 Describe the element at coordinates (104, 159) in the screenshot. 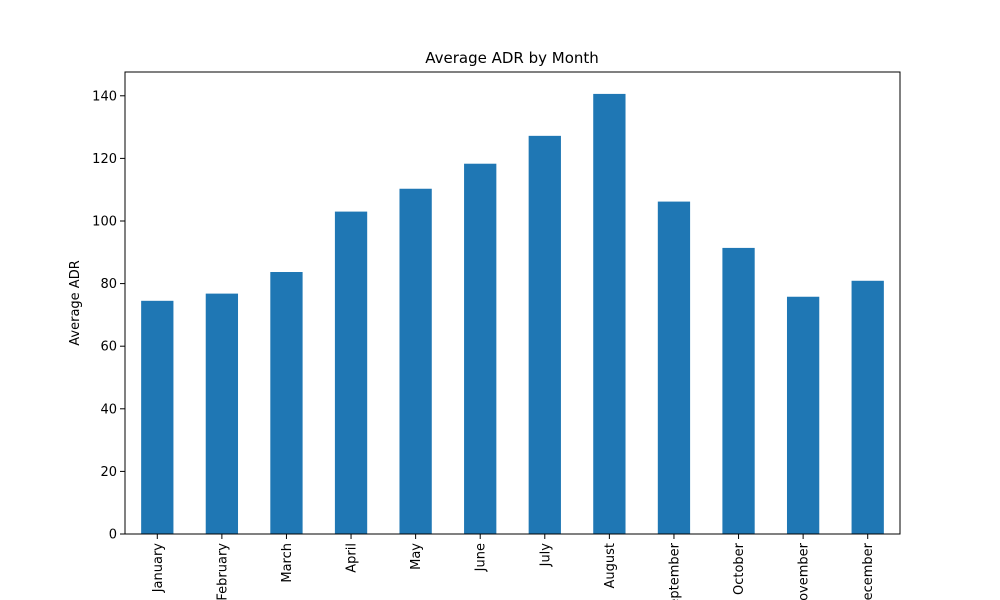

I see `y-tick-label: 120` at that location.